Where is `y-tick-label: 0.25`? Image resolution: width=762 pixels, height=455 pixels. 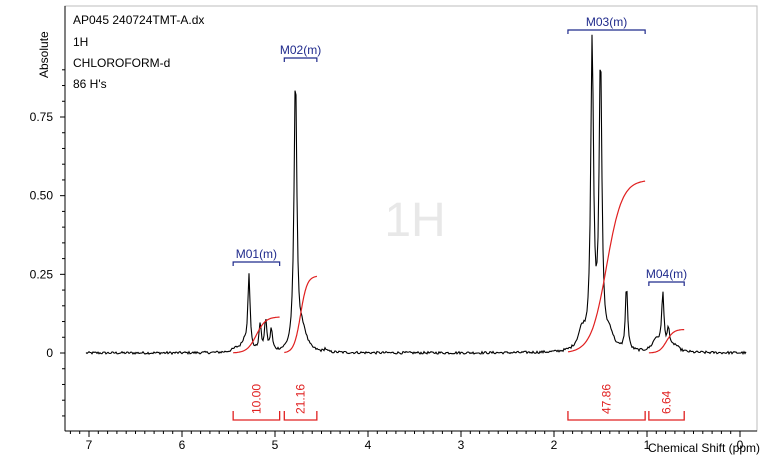 y-tick-label: 0.25 is located at coordinates (42, 274).